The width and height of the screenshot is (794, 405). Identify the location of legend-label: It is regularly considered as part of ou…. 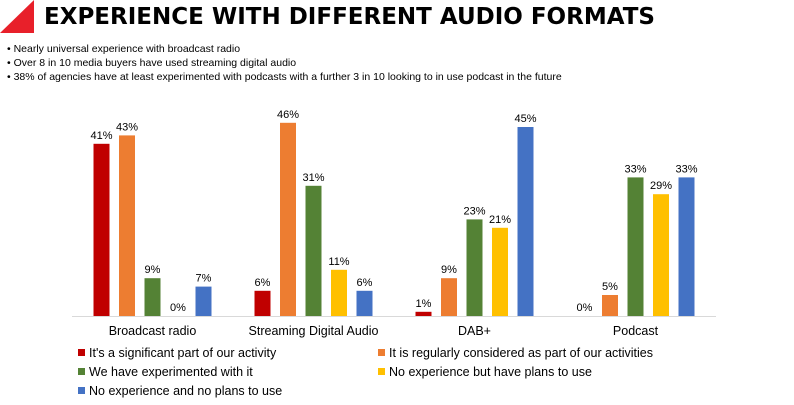
(521, 353).